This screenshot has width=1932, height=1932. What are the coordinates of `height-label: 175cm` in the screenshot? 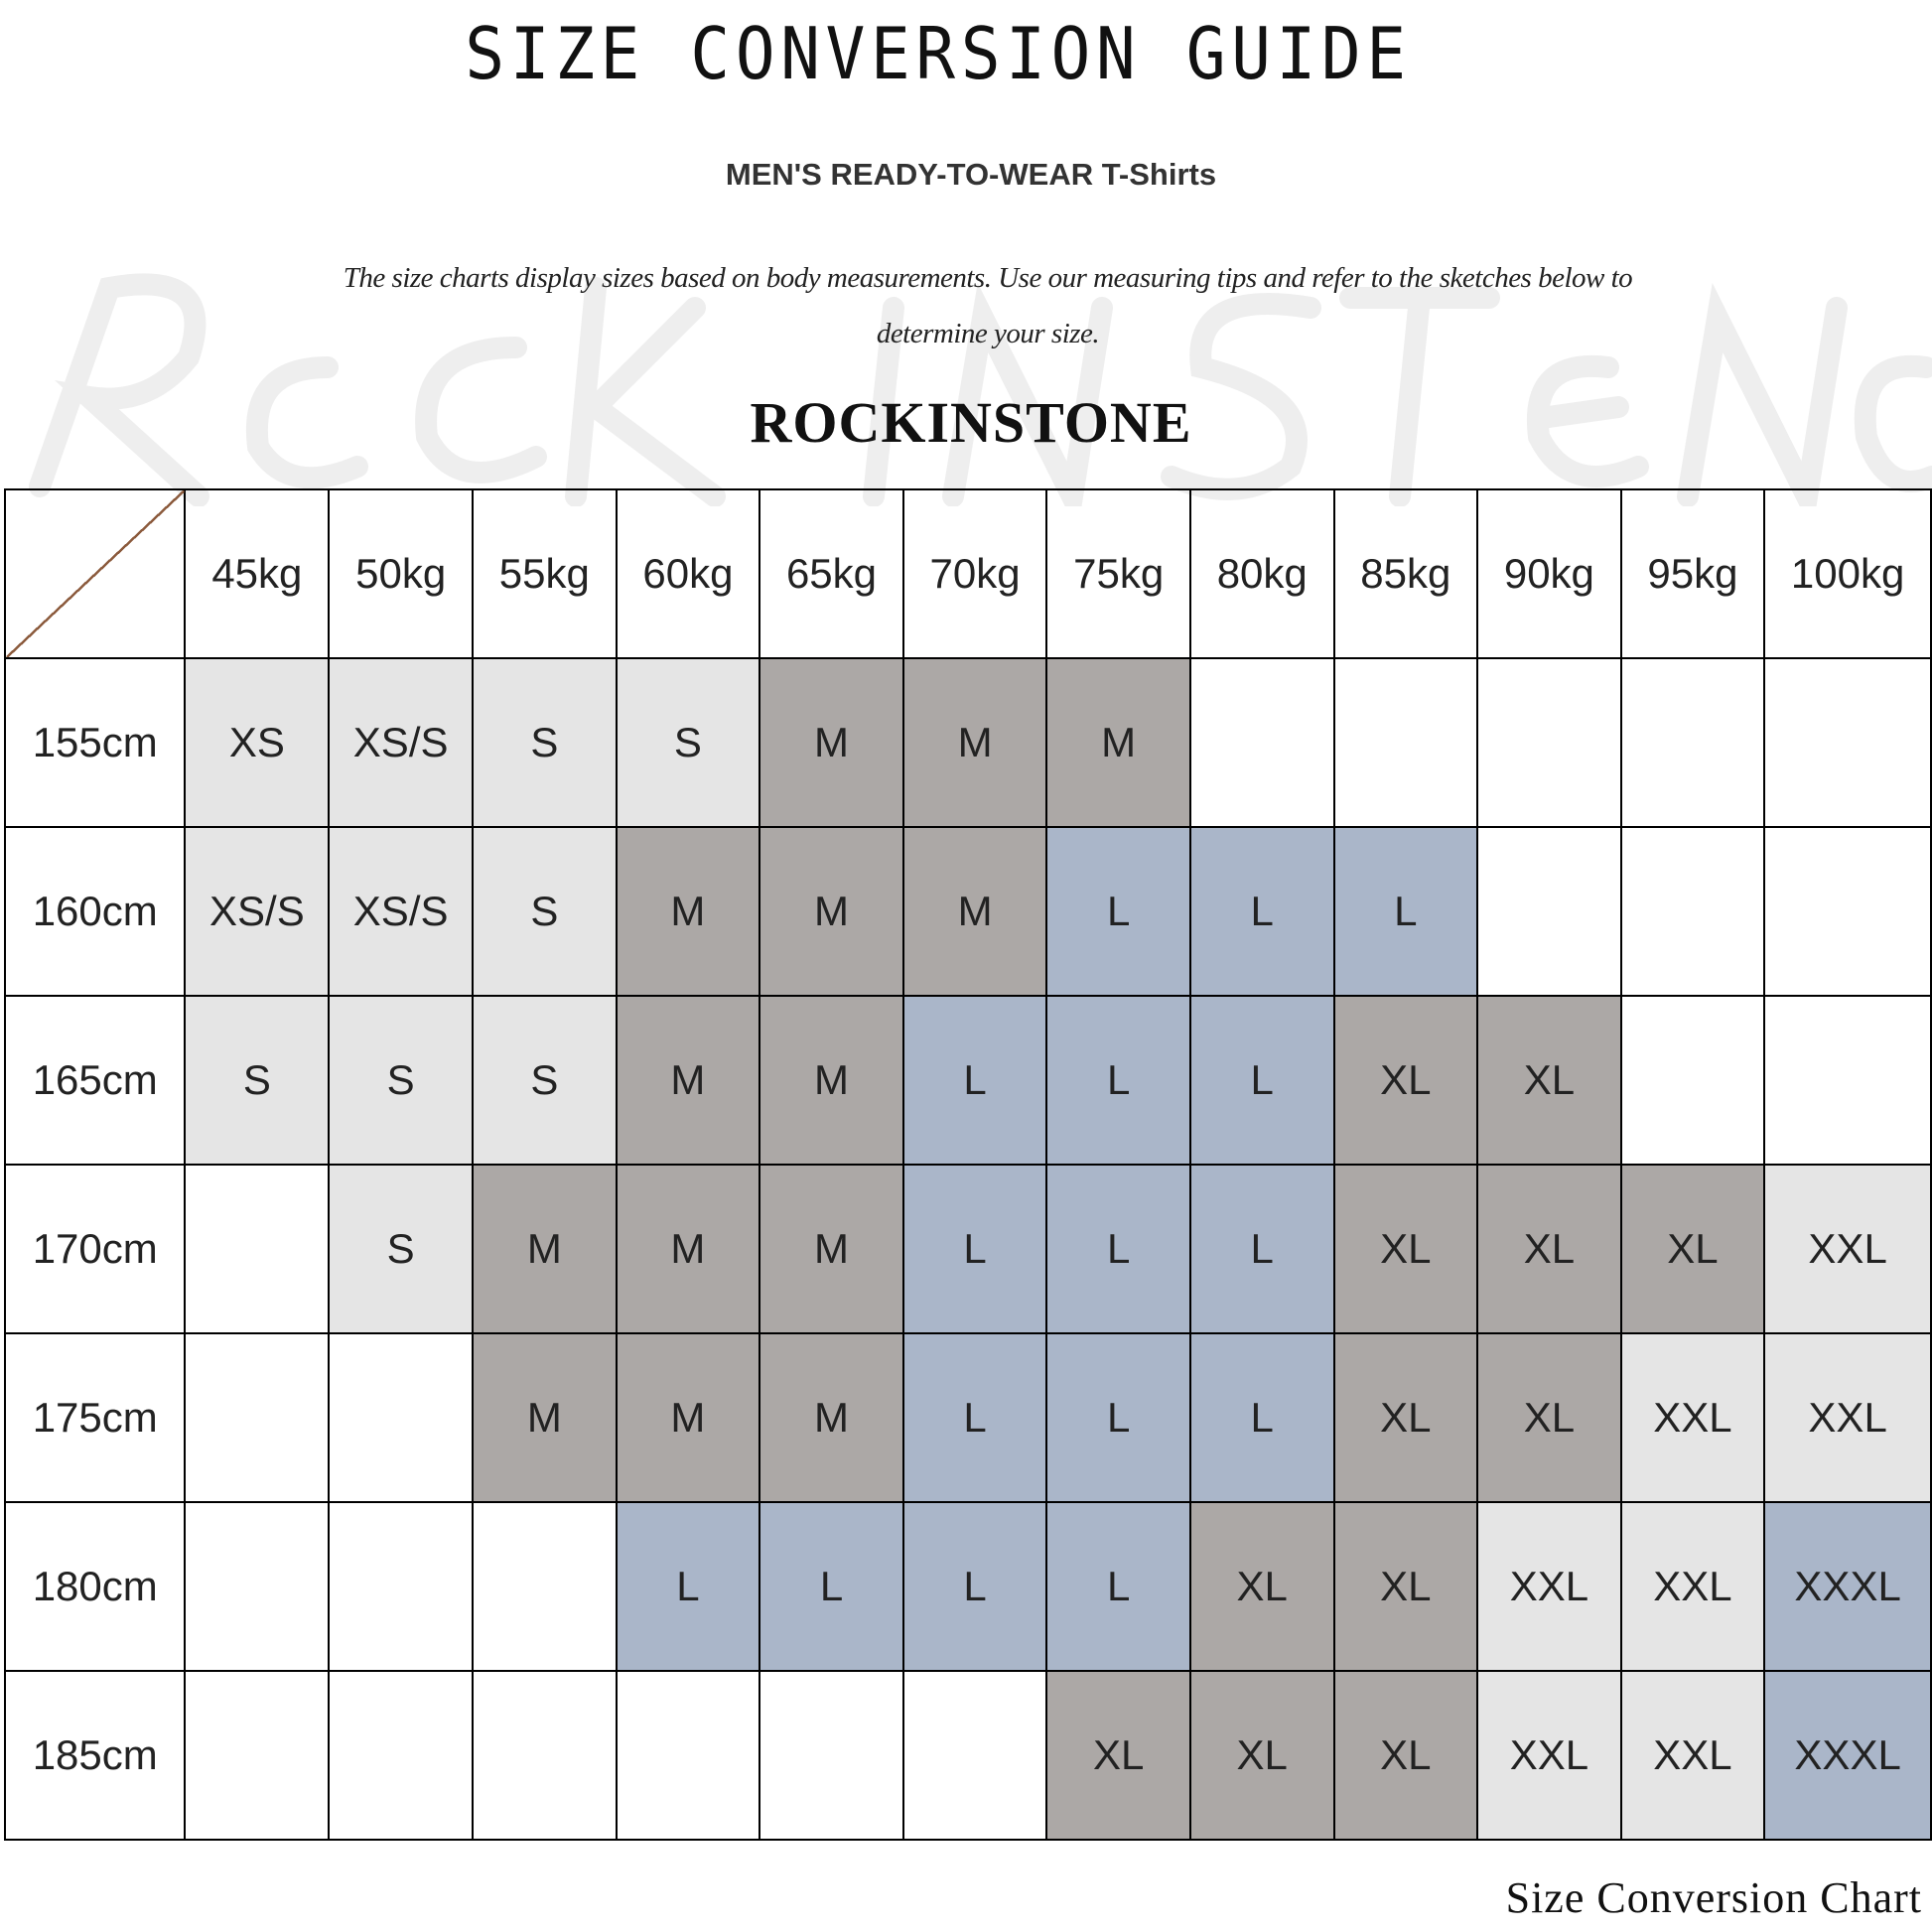 It's located at (95, 1417).